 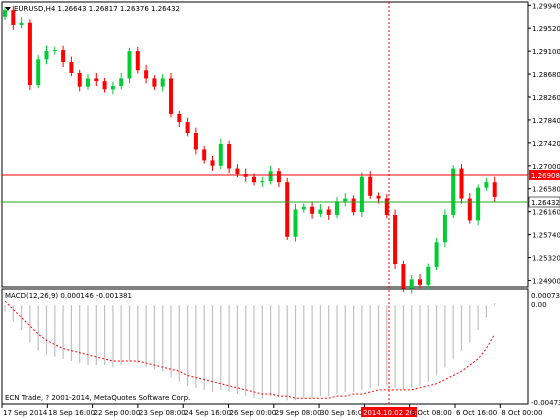 I want to click on time-tick-label: 8 Oct 00:00, so click(x=521, y=413).